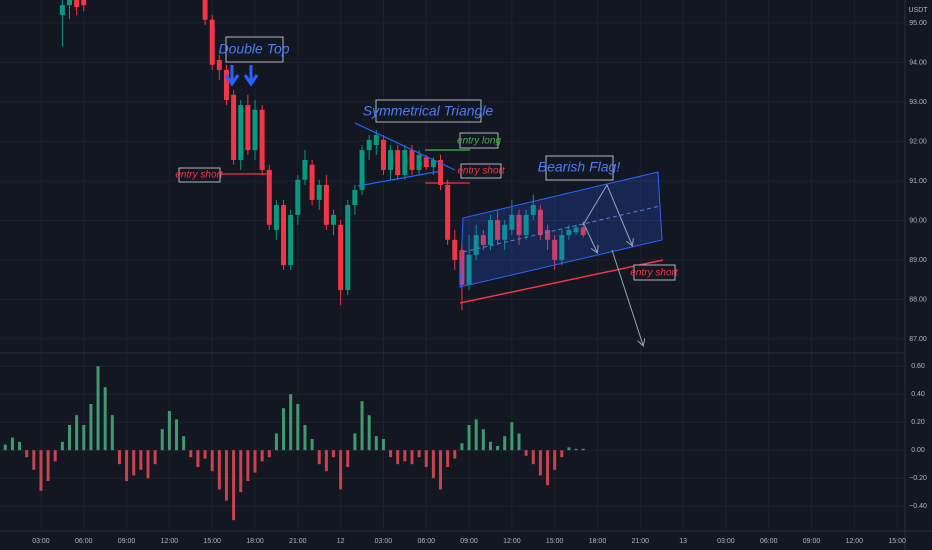 This screenshot has width=932, height=550. I want to click on x-tick-label: 15:00, so click(555, 541).